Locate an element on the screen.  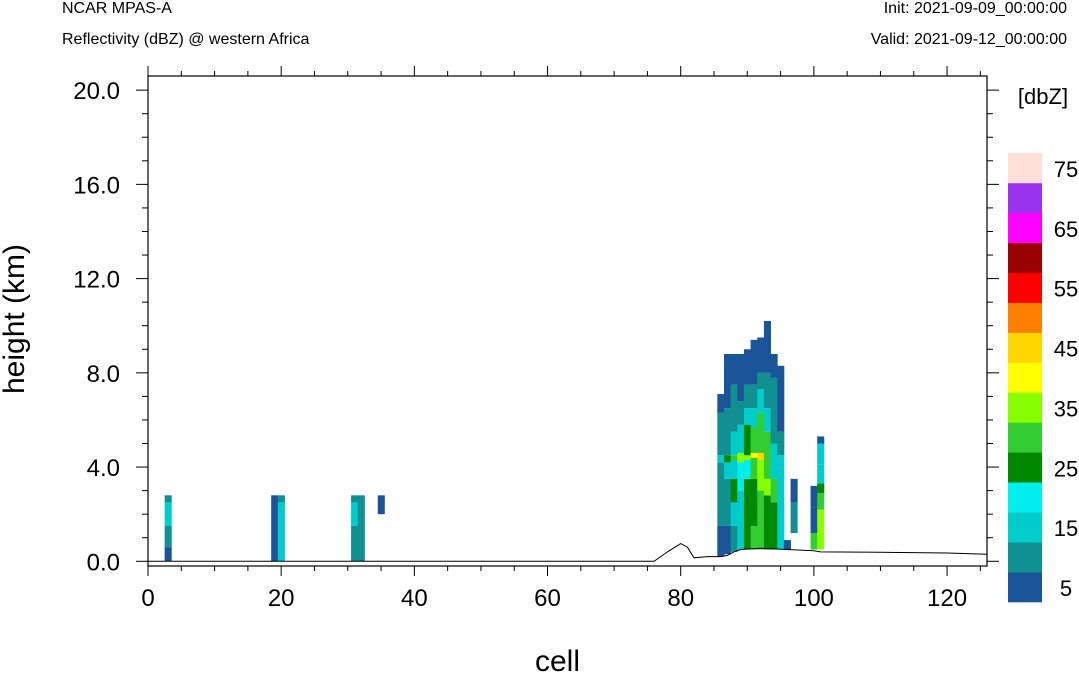
init-time: Init: 2021-09-09_00:00:00 is located at coordinates (975, 8).